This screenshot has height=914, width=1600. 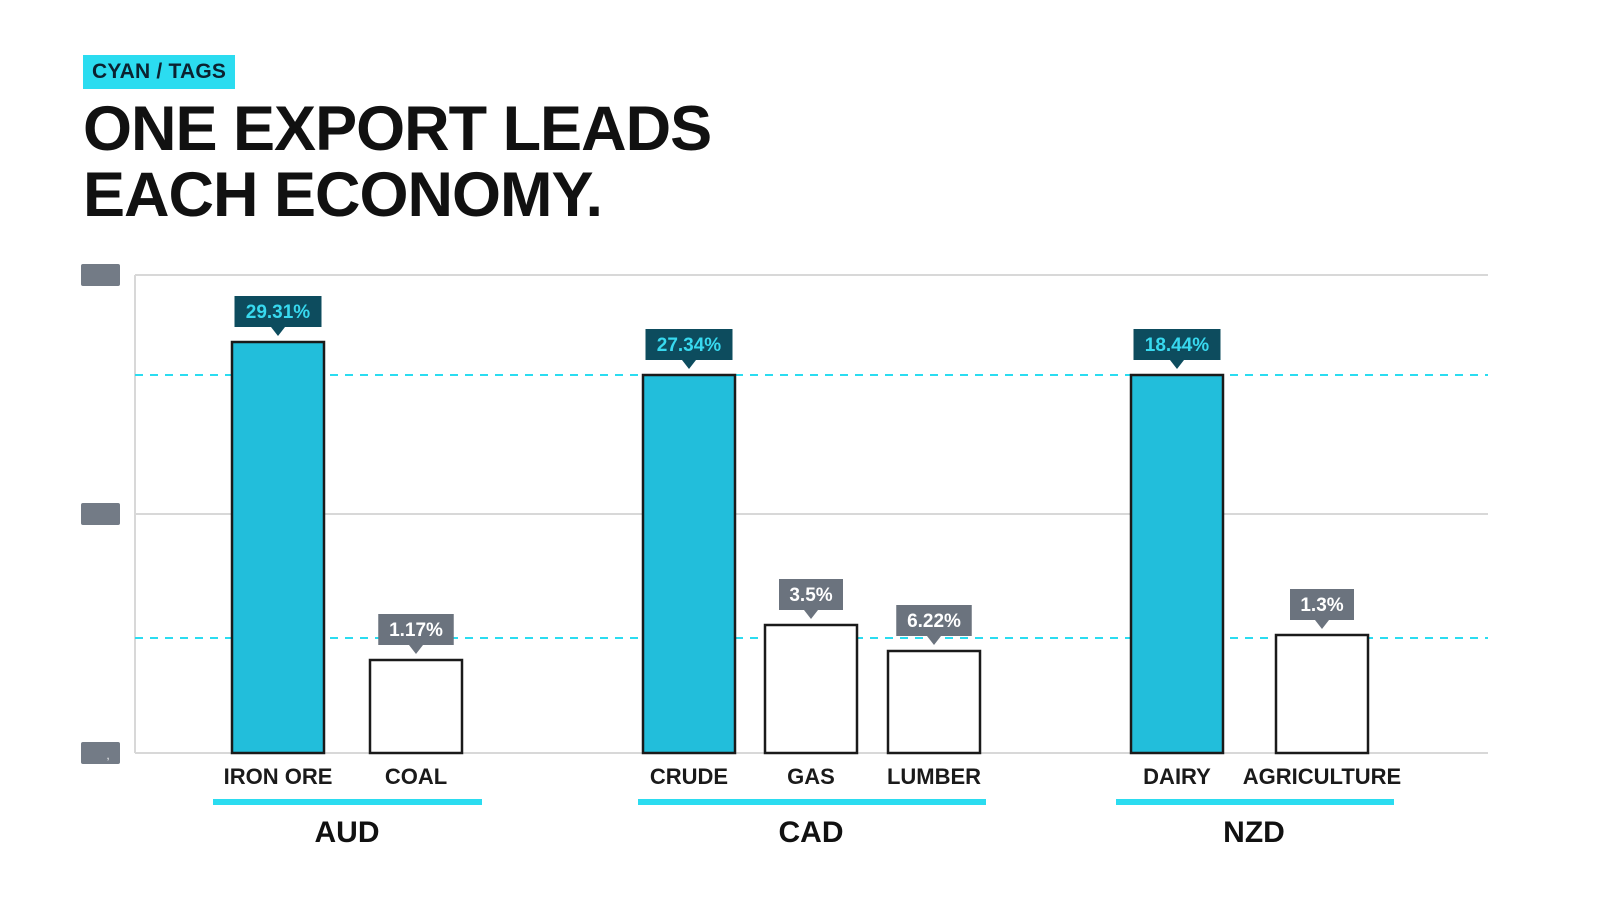 What do you see at coordinates (689, 564) in the screenshot?
I see `bar-crude` at bounding box center [689, 564].